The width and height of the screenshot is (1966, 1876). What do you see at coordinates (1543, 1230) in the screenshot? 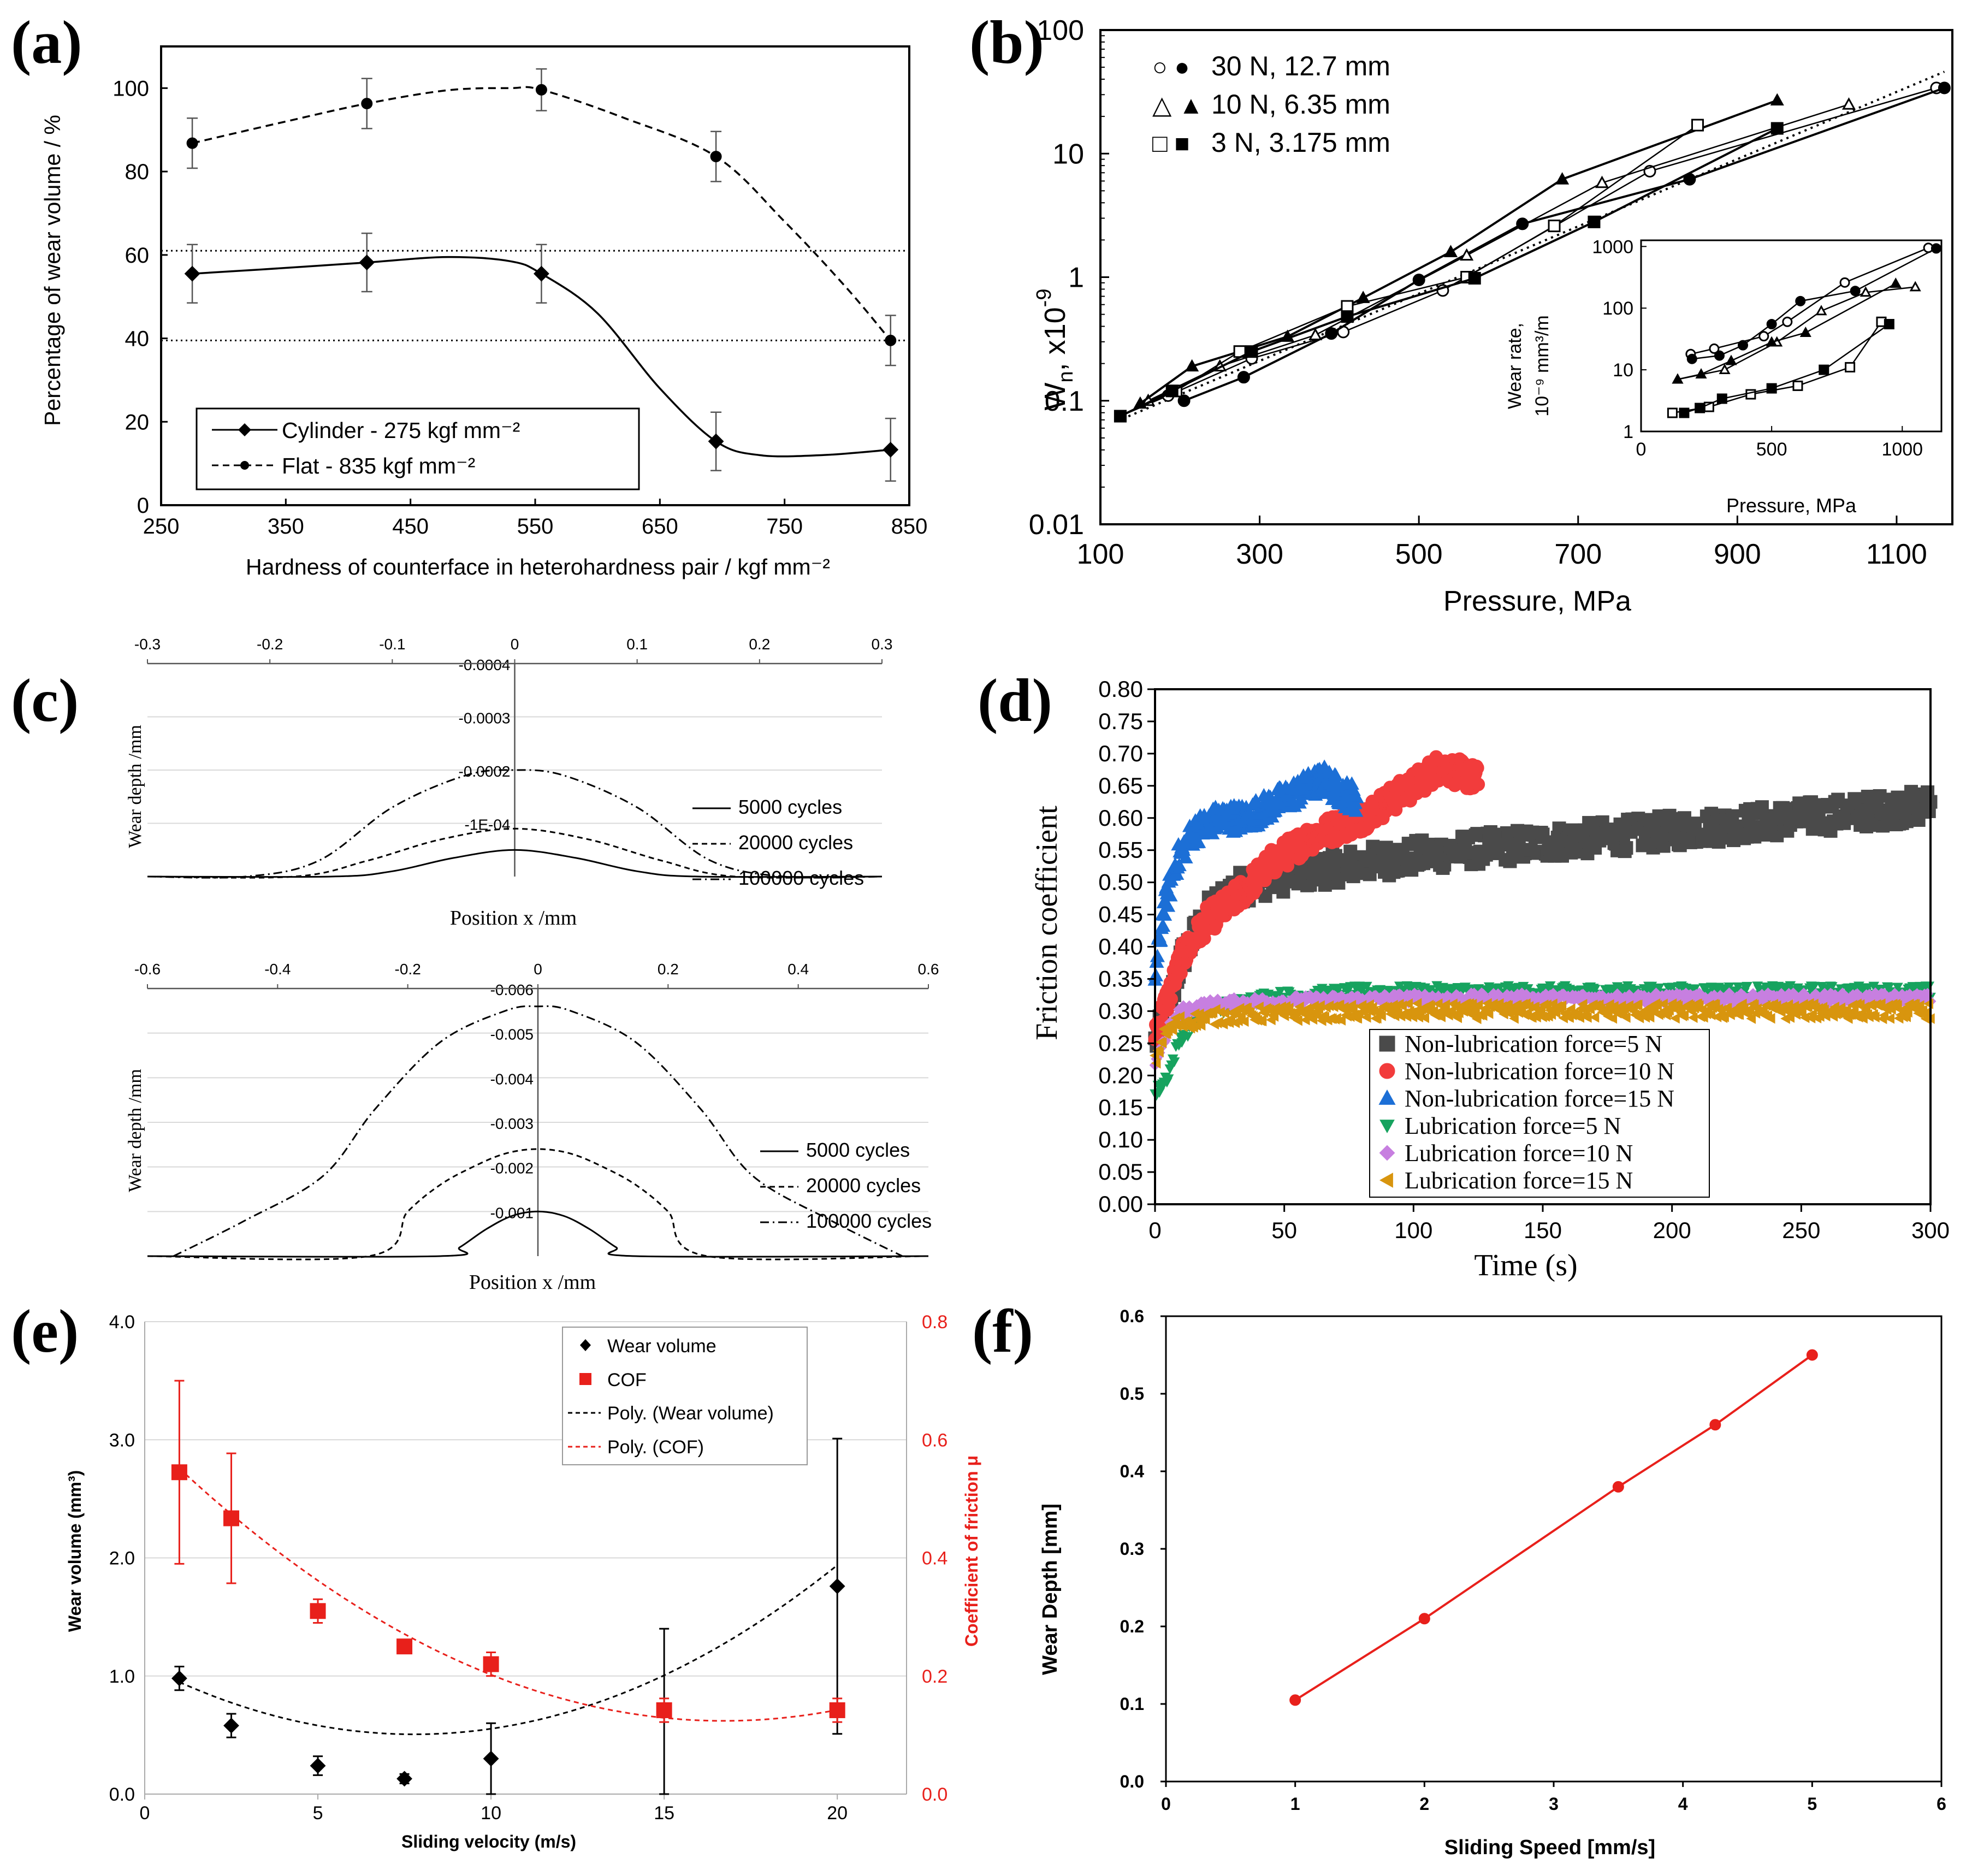
I see `panel-d-xtick-3: 150` at bounding box center [1543, 1230].